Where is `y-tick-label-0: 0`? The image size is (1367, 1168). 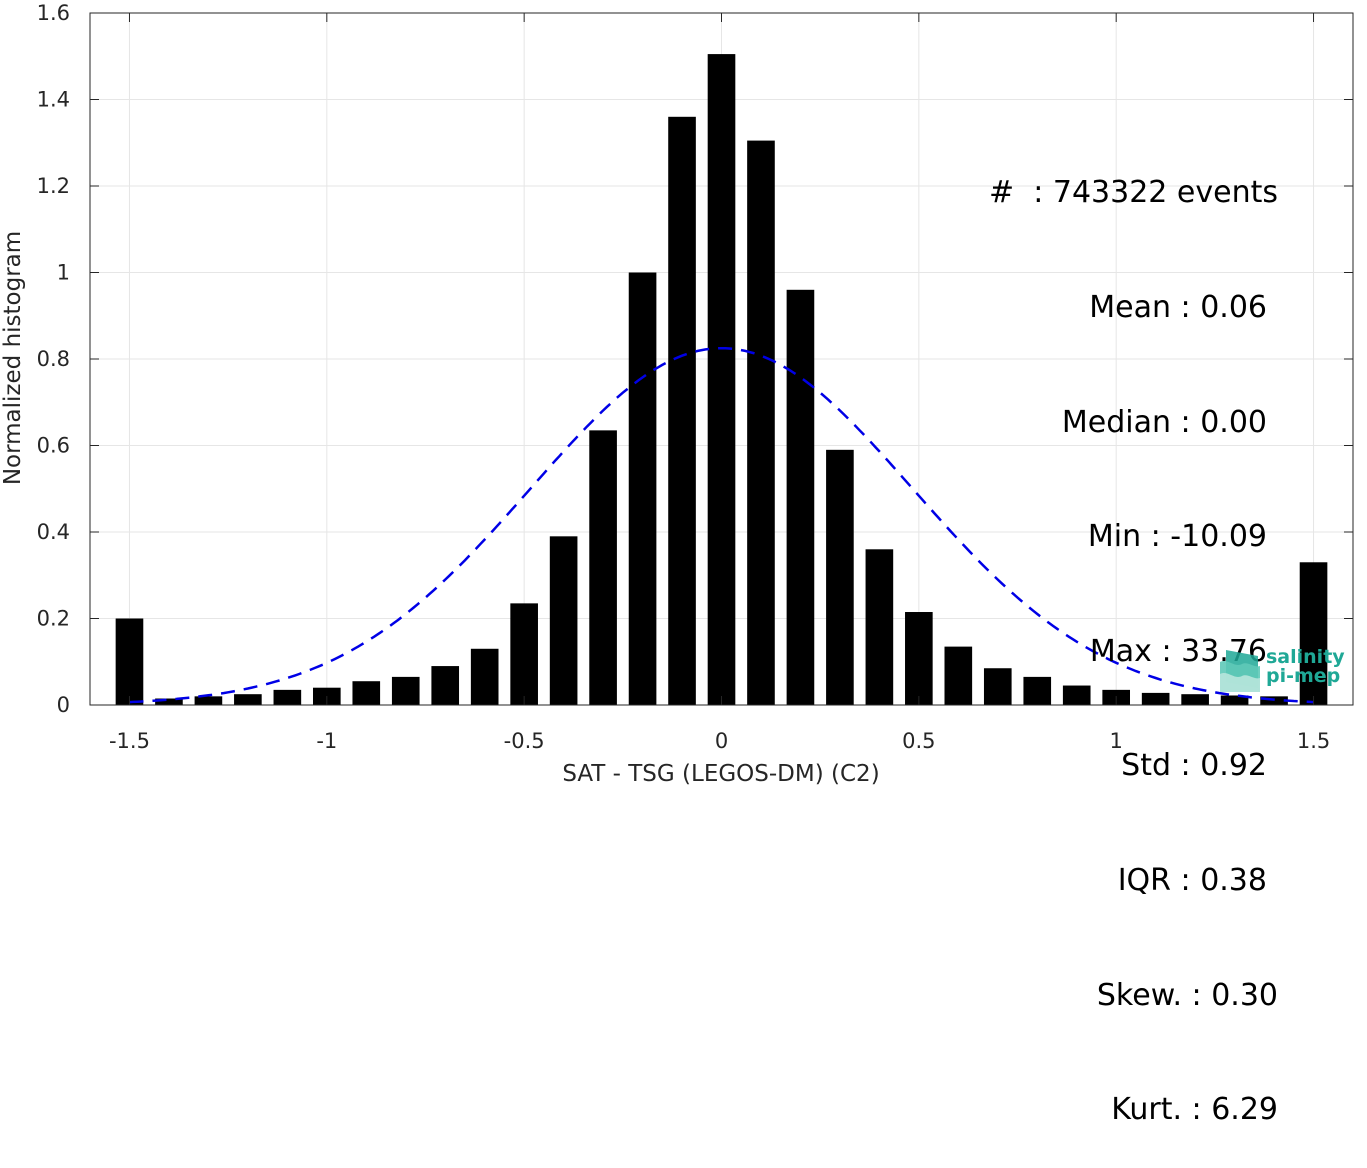 y-tick-label-0: 0 is located at coordinates (63, 705).